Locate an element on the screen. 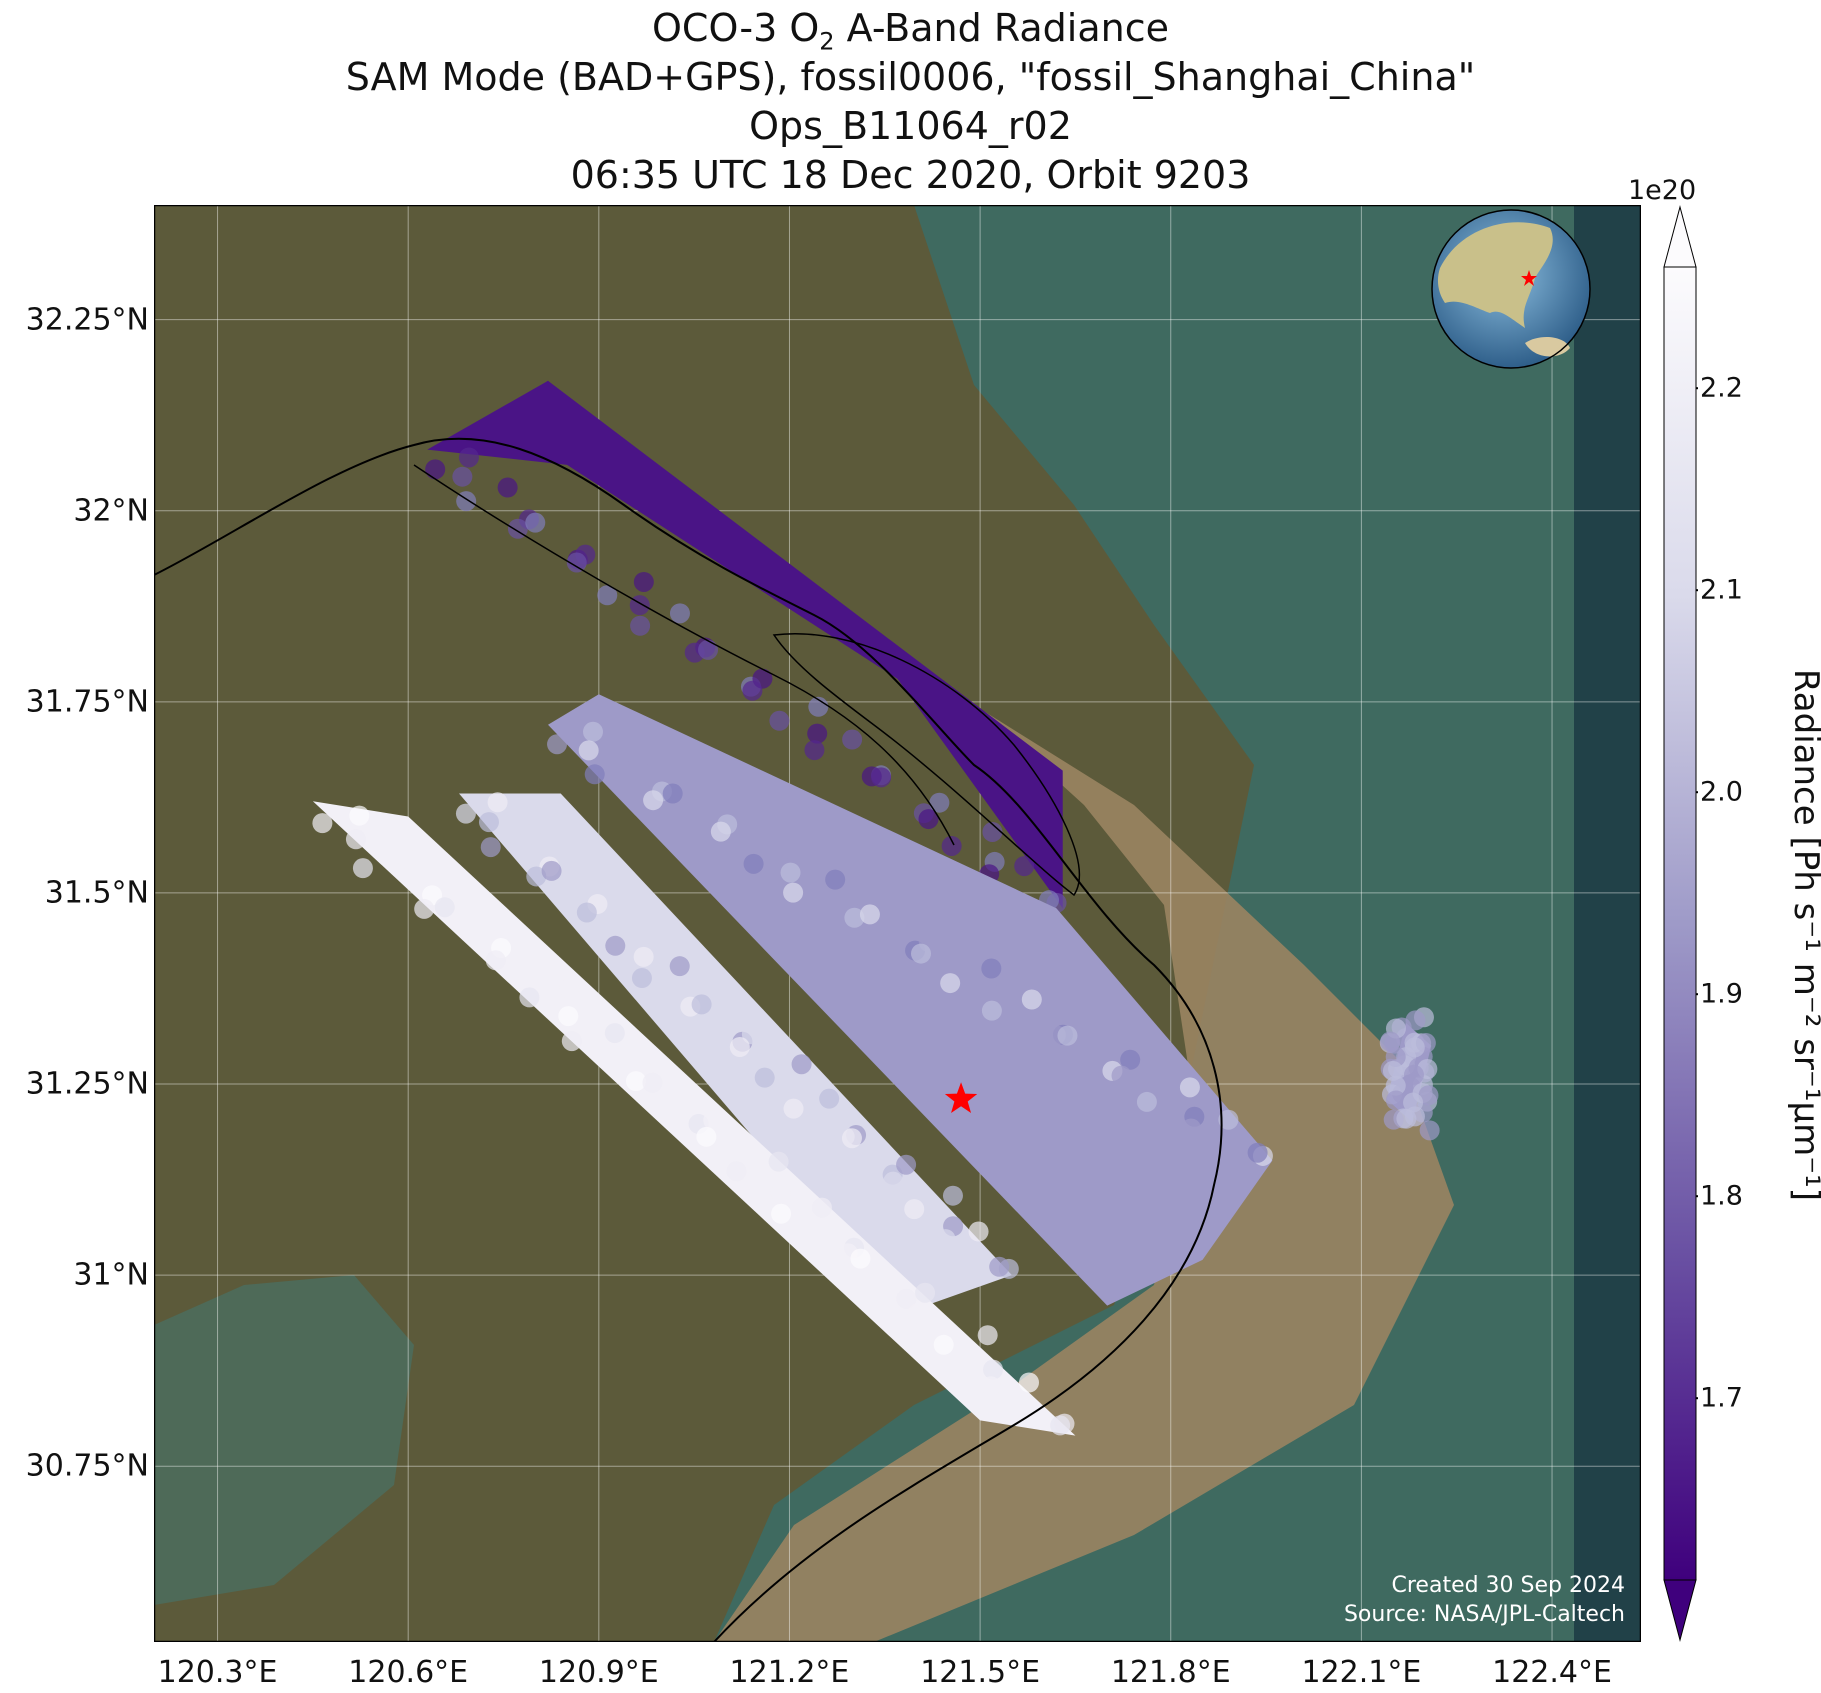 The width and height of the screenshot is (1821, 1693). colorbar-tick-label: 2.1 is located at coordinates (1721, 590).